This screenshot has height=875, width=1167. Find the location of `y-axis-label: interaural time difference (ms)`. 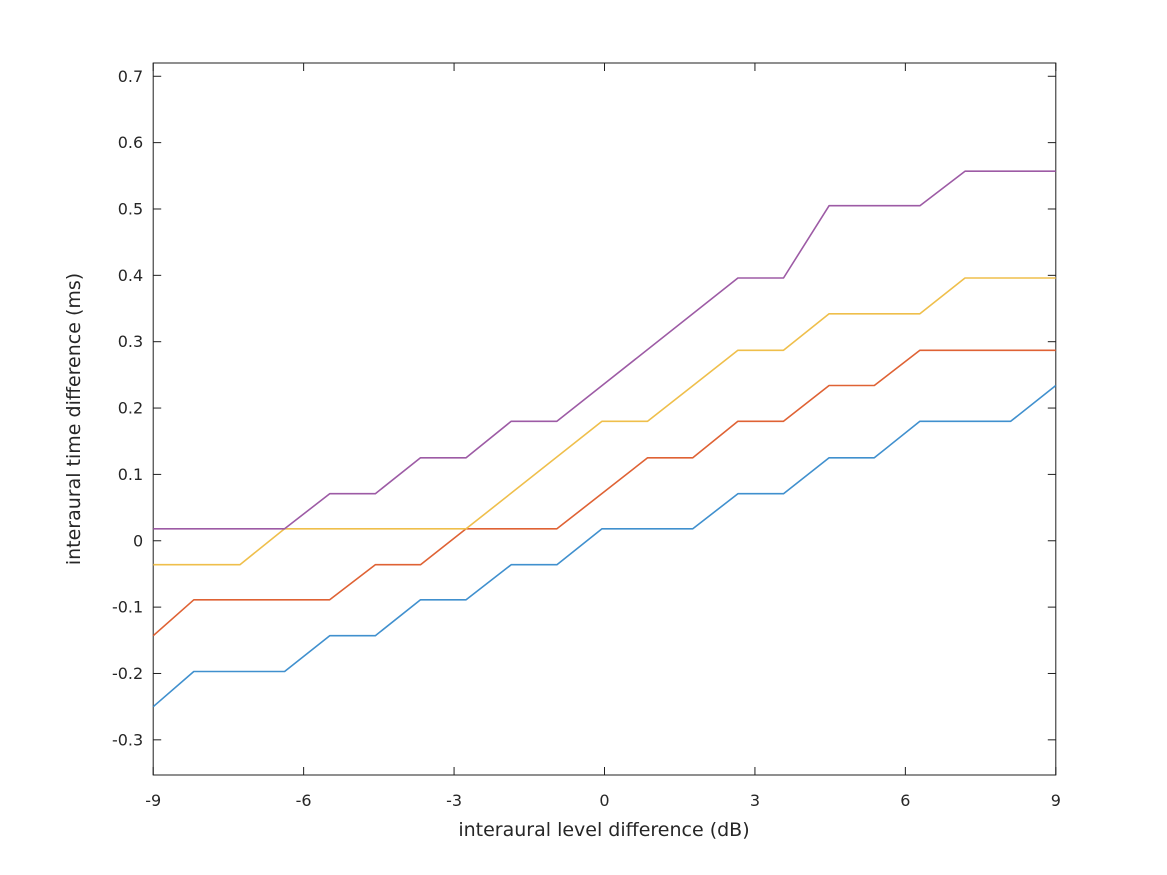

y-axis-label: interaural time difference (ms) is located at coordinates (74, 419).